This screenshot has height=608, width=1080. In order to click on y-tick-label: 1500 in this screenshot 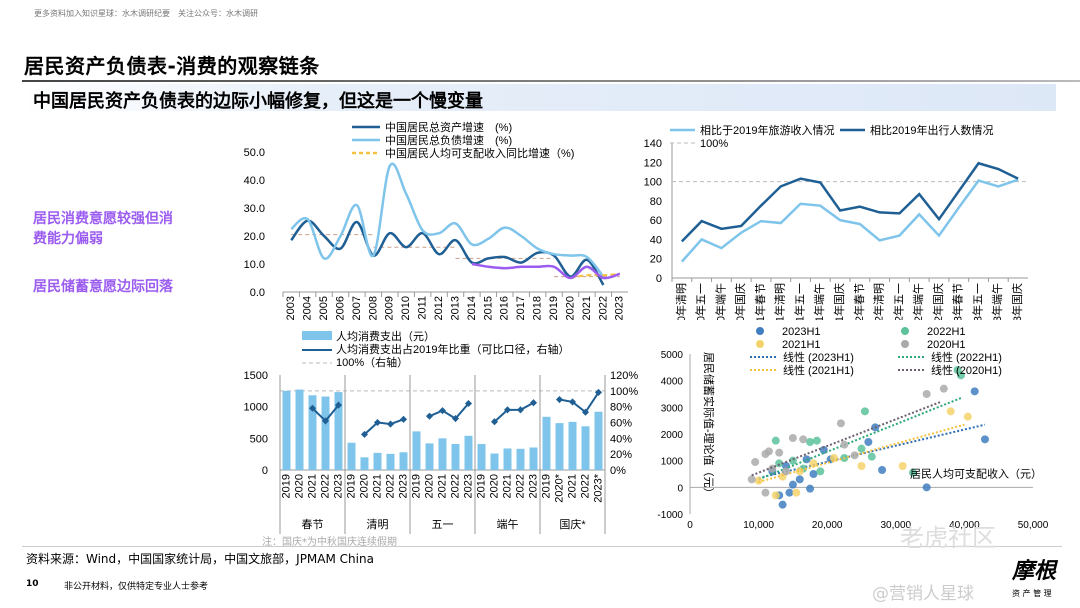, I will do `click(256, 376)`.